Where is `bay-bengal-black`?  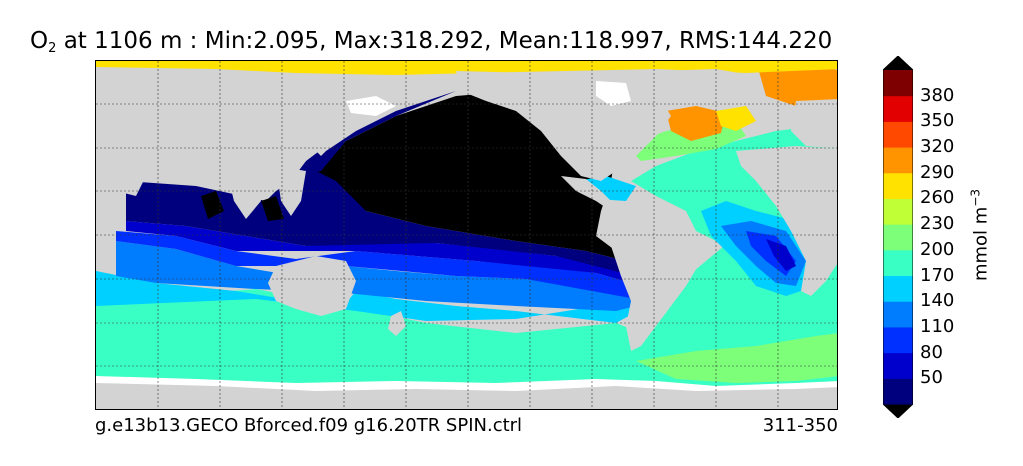 bay-bengal-black is located at coordinates (272, 208).